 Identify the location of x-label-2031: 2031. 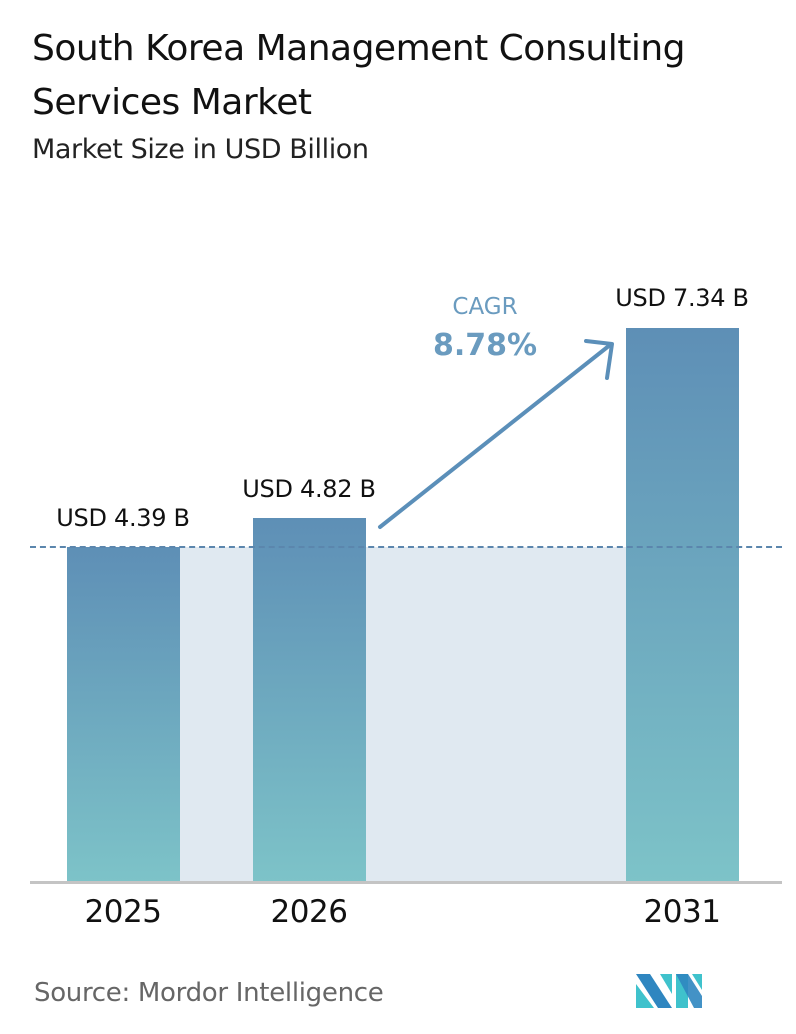
(682, 912).